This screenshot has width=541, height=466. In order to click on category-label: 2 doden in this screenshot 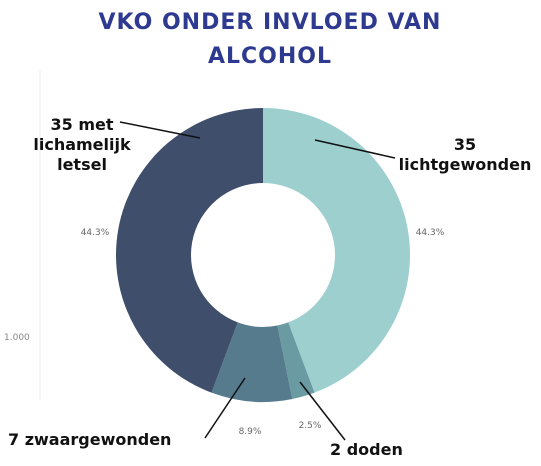, I will do `click(366, 449)`.